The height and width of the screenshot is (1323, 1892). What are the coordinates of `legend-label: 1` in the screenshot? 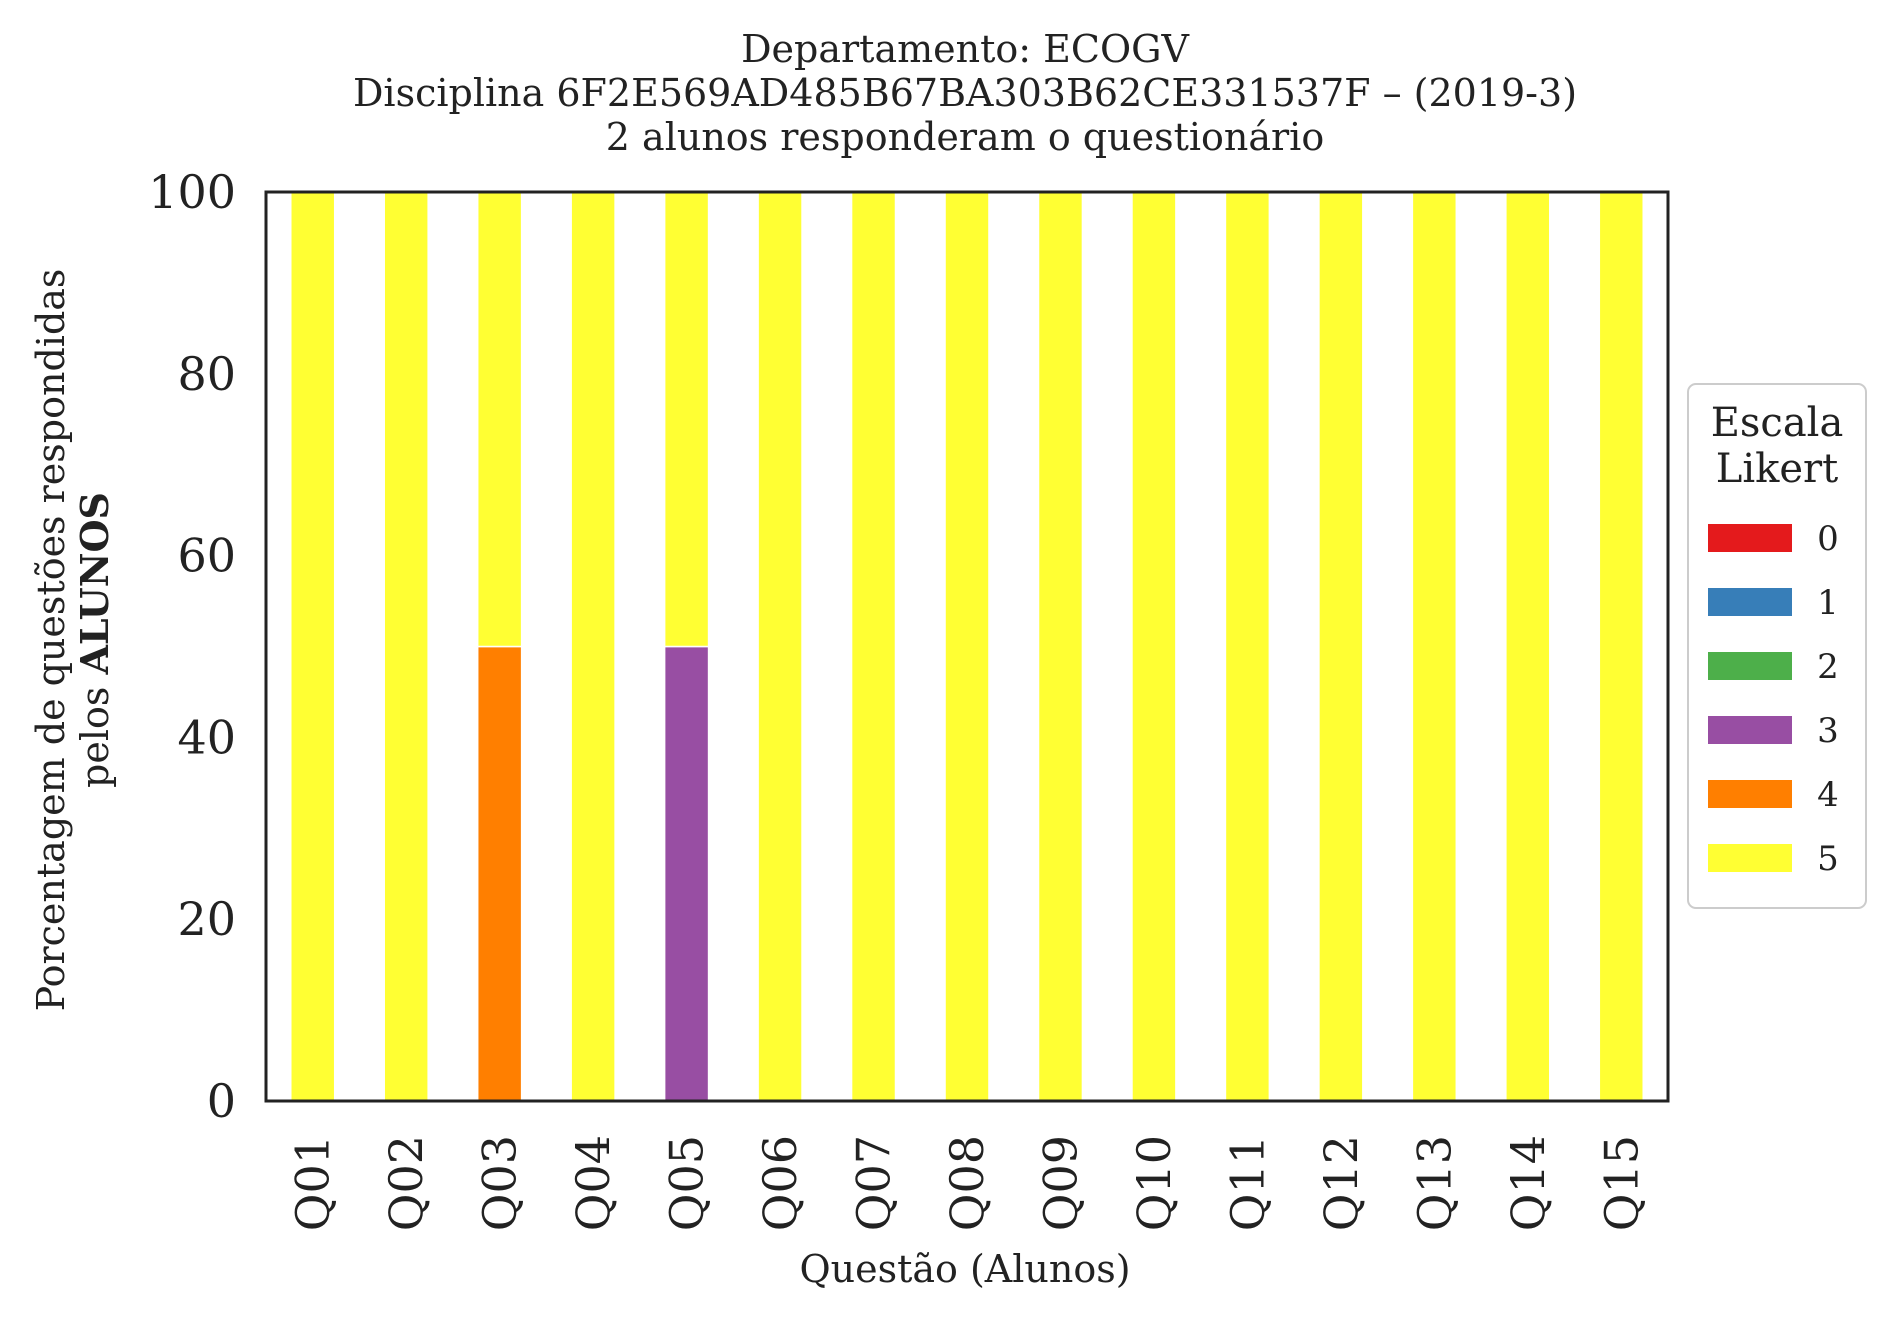 It's located at (1828, 603).